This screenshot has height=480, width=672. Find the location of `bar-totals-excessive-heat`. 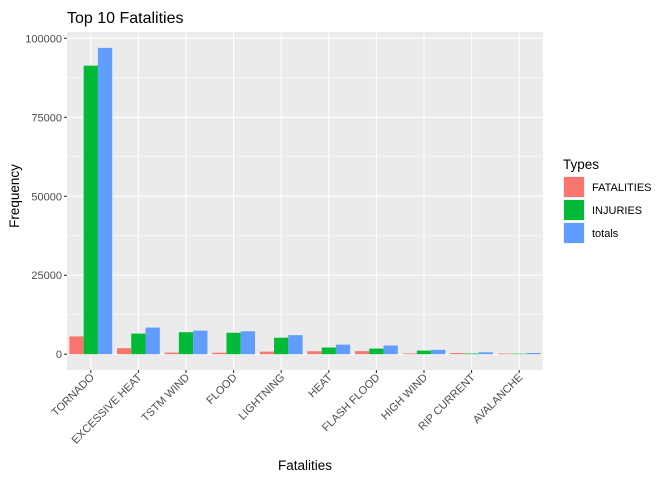

bar-totals-excessive-heat is located at coordinates (152, 341).